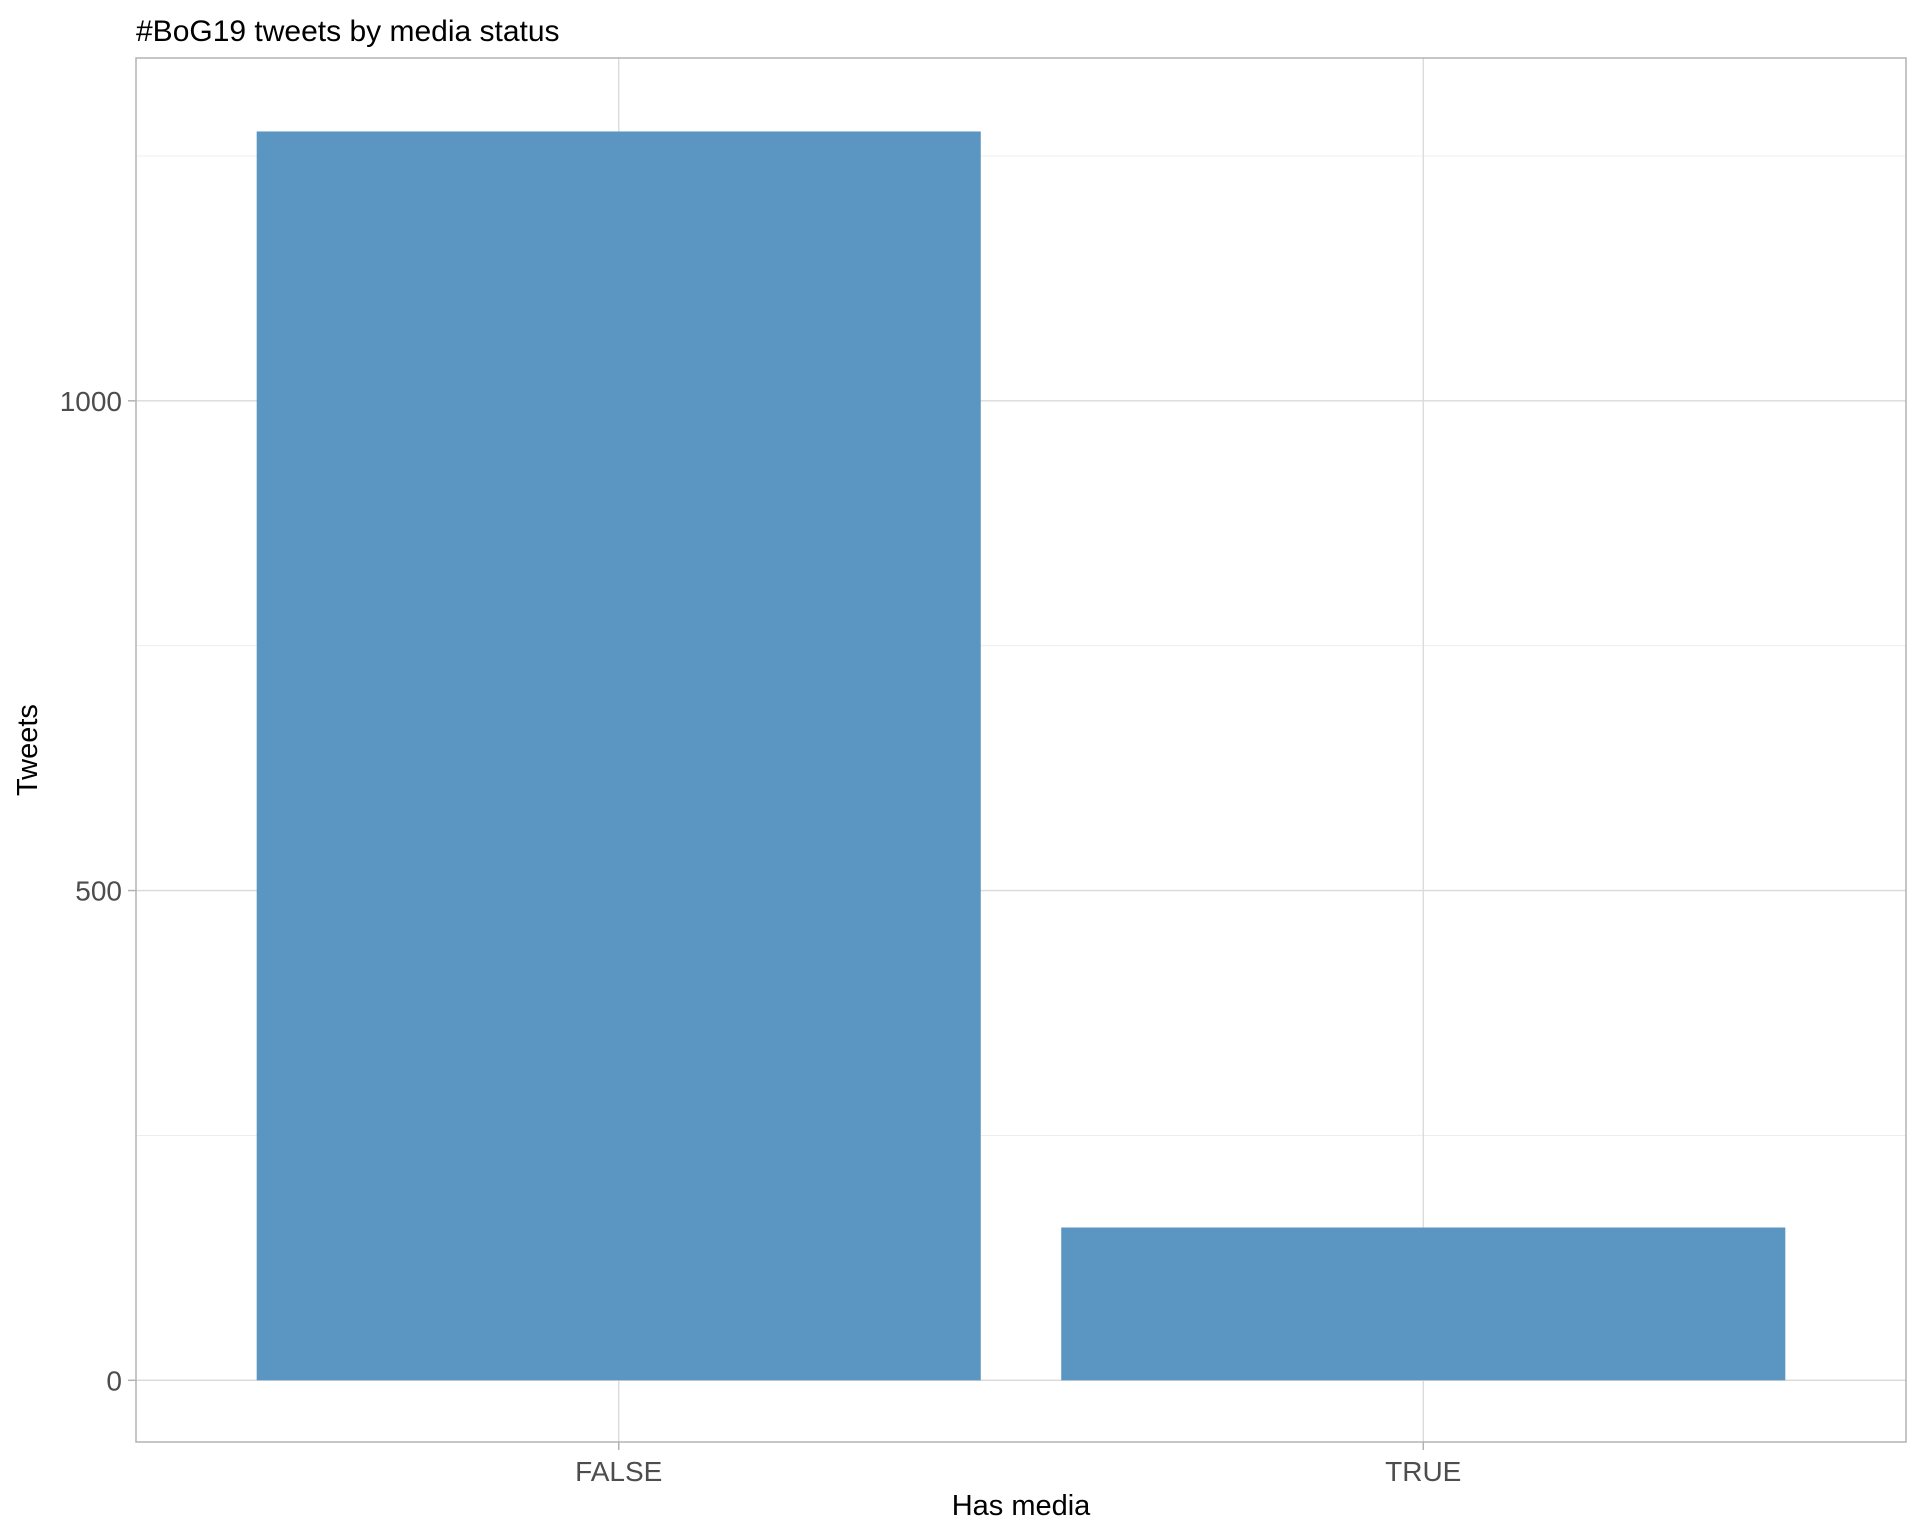  What do you see at coordinates (114, 1380) in the screenshot?
I see `y-tick-label: 0` at bounding box center [114, 1380].